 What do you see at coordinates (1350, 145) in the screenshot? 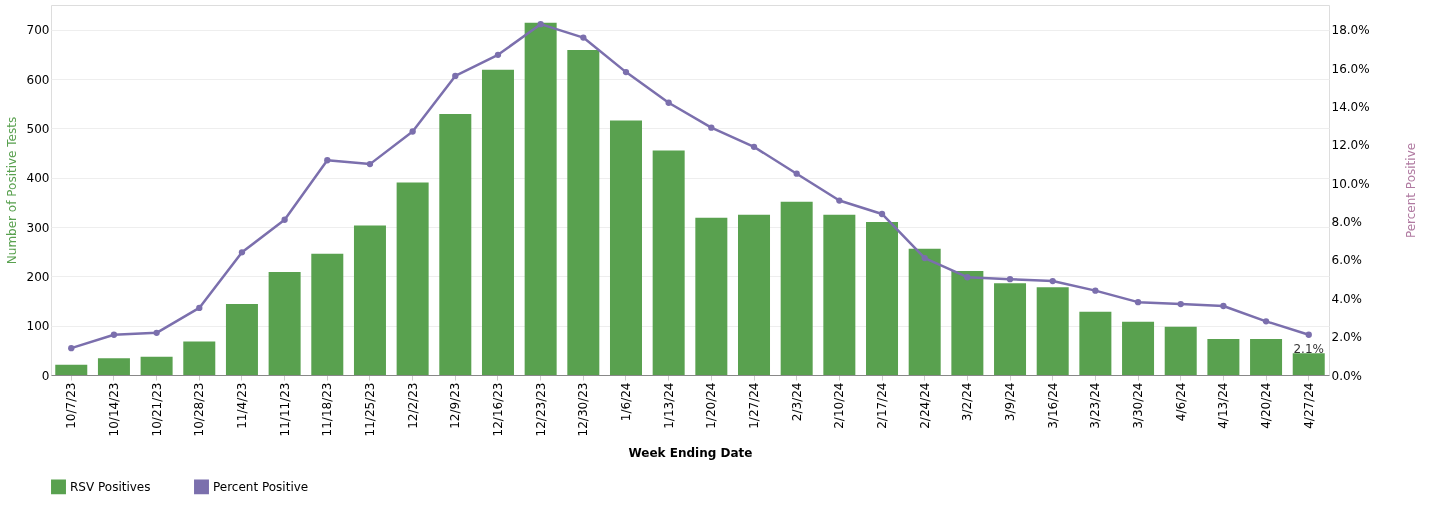
I see `y2-tick-label: 12.0%` at bounding box center [1350, 145].